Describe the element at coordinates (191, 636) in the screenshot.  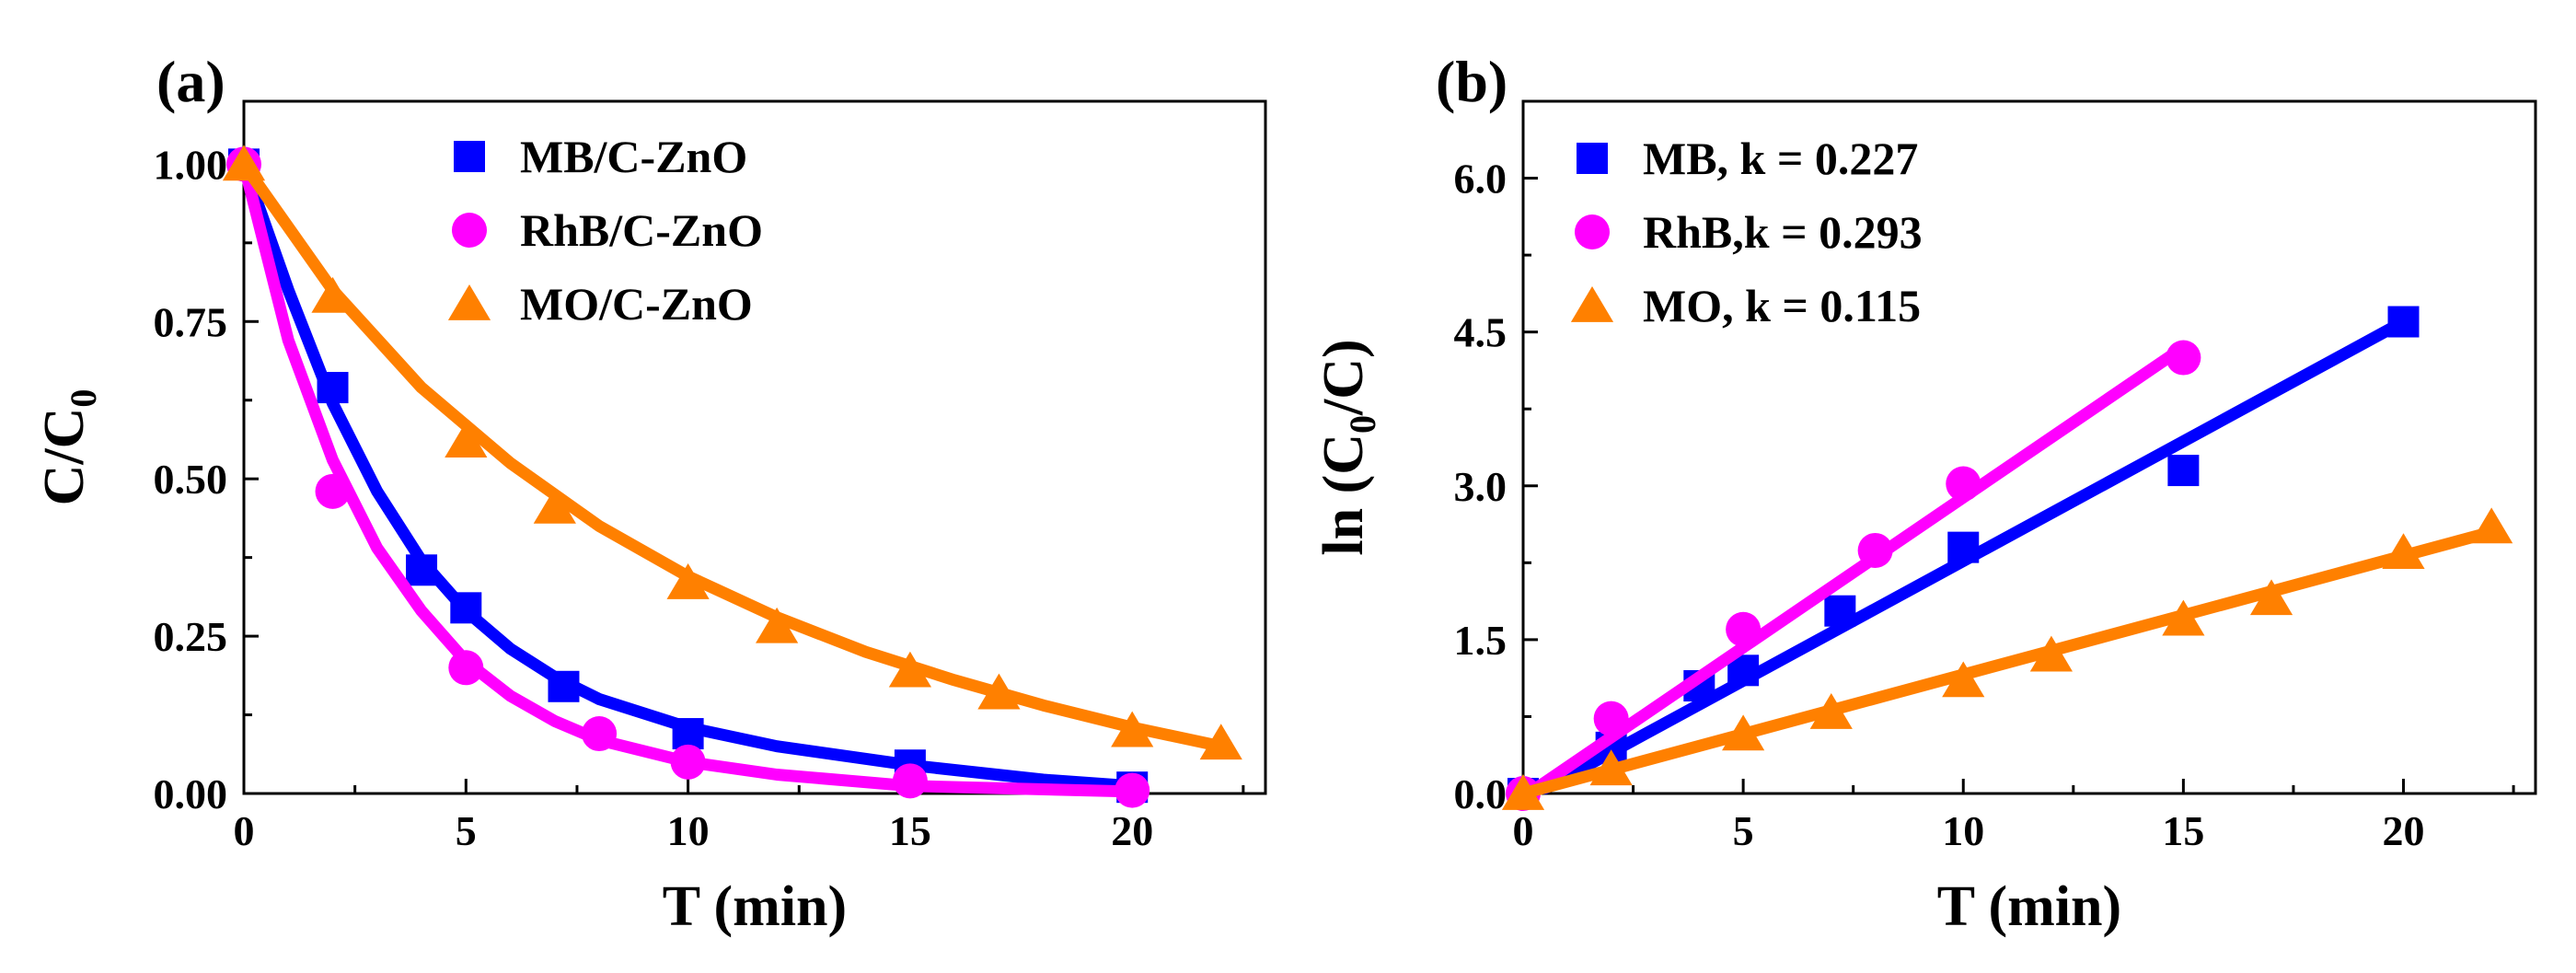
I see `y-tick-label: 0.25` at that location.